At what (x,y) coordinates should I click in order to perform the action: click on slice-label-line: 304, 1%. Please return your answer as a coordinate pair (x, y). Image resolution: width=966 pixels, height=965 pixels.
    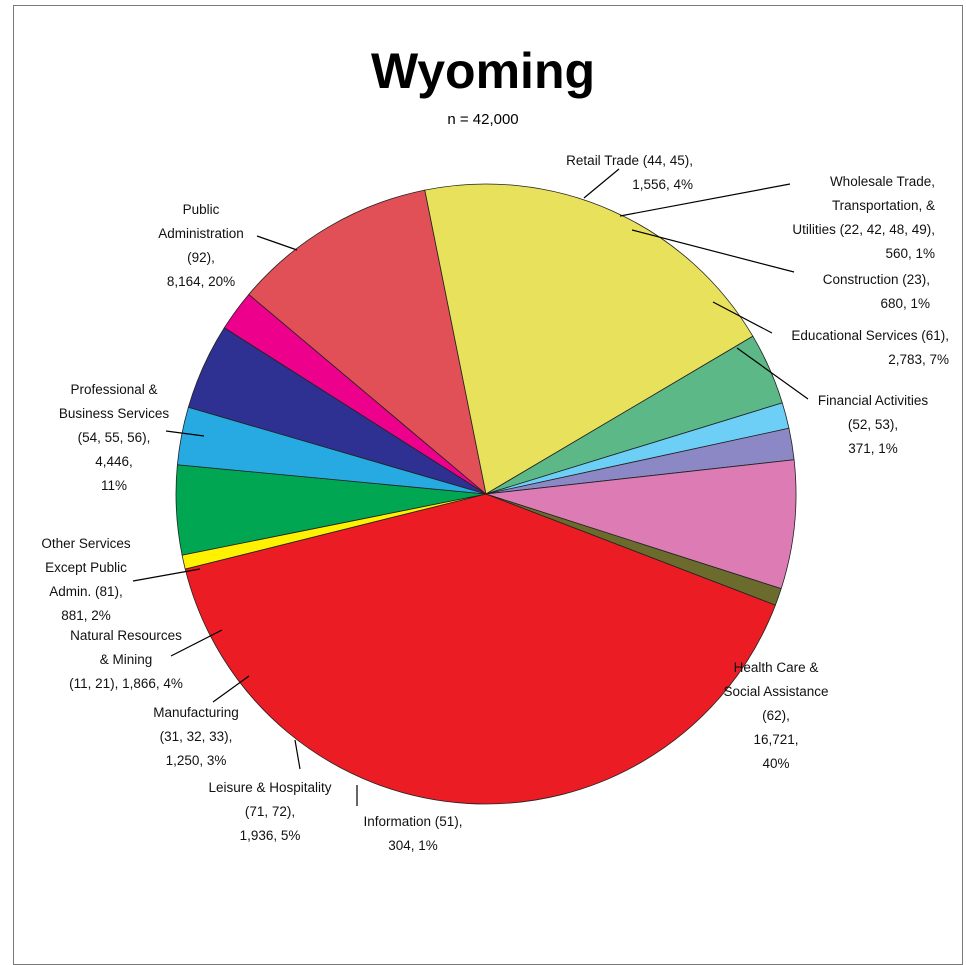
    Looking at the image, I should click on (413, 845).